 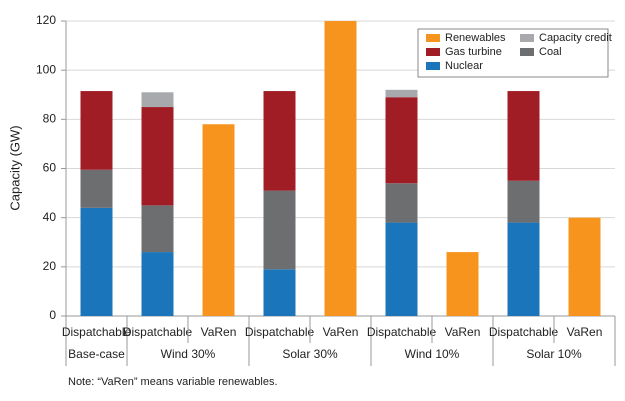 I want to click on legend-label: Gas turbine, so click(x=473, y=52).